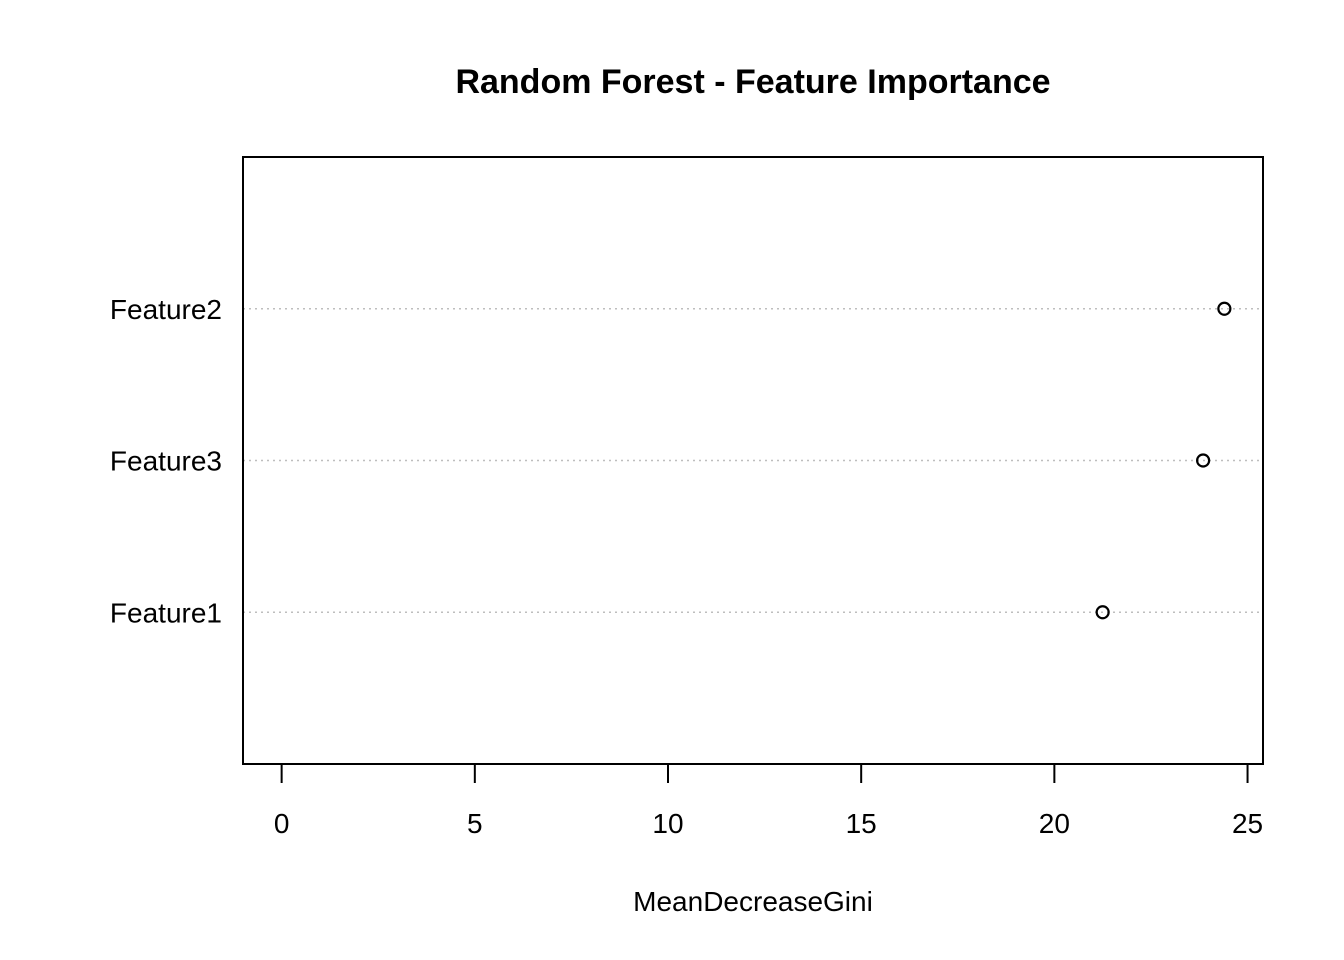 This screenshot has width=1344, height=960. I want to click on x-tick-label-15: 15, so click(861, 823).